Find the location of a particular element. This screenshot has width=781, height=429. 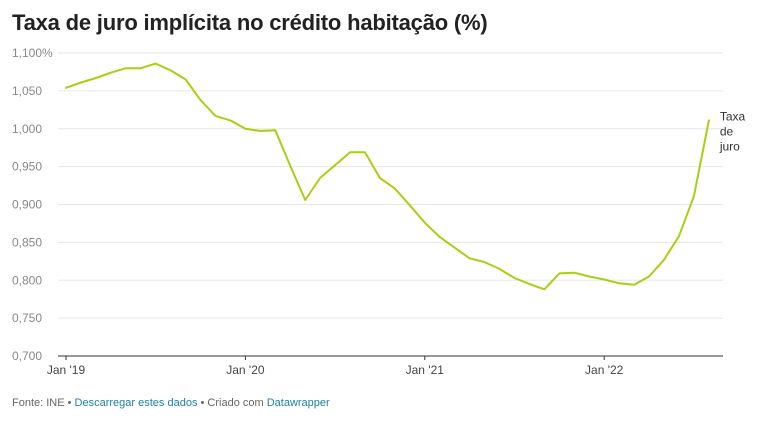

x-tick-label: Jan '20 is located at coordinates (245, 370).